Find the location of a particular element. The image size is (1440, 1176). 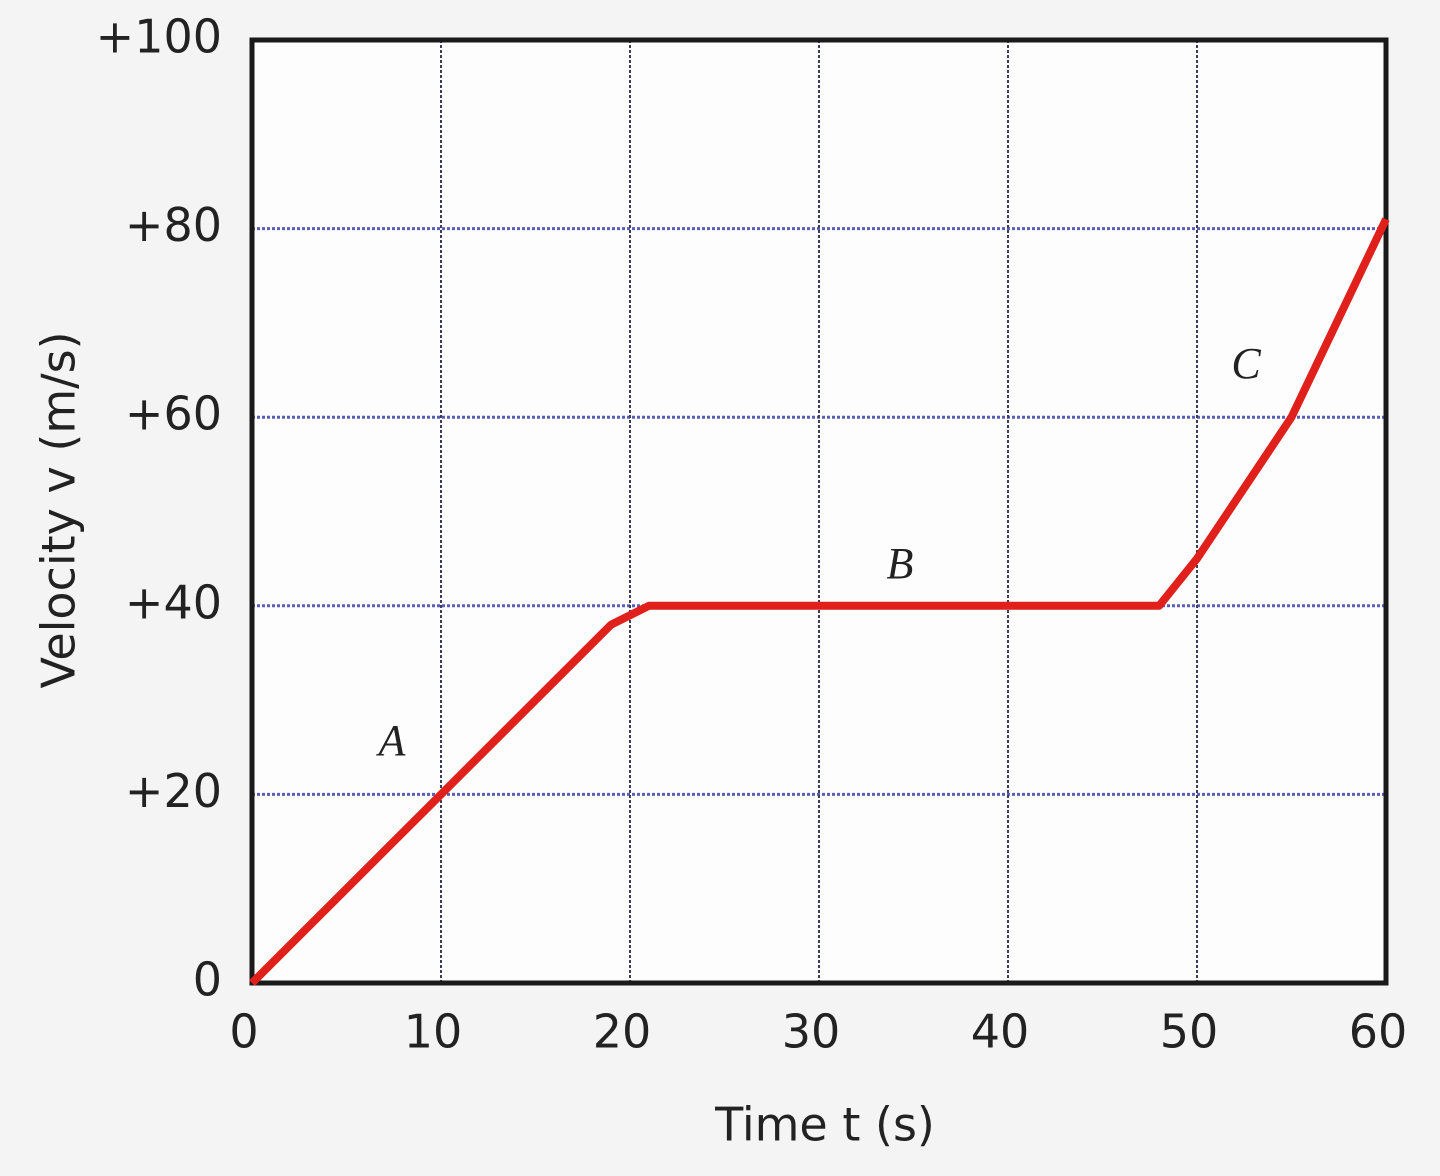

x-axis-label: Time t (s) is located at coordinates (824, 1125).